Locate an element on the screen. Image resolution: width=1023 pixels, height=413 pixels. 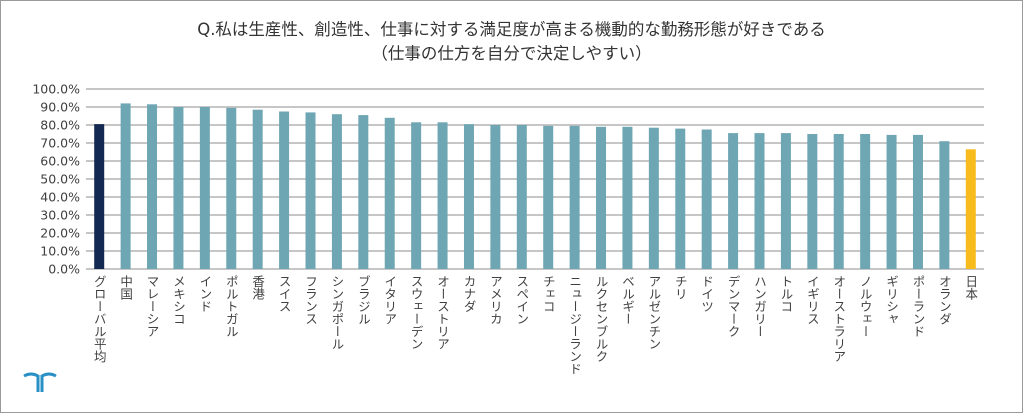
x-tick-label: アメリカ is located at coordinates (495, 300).